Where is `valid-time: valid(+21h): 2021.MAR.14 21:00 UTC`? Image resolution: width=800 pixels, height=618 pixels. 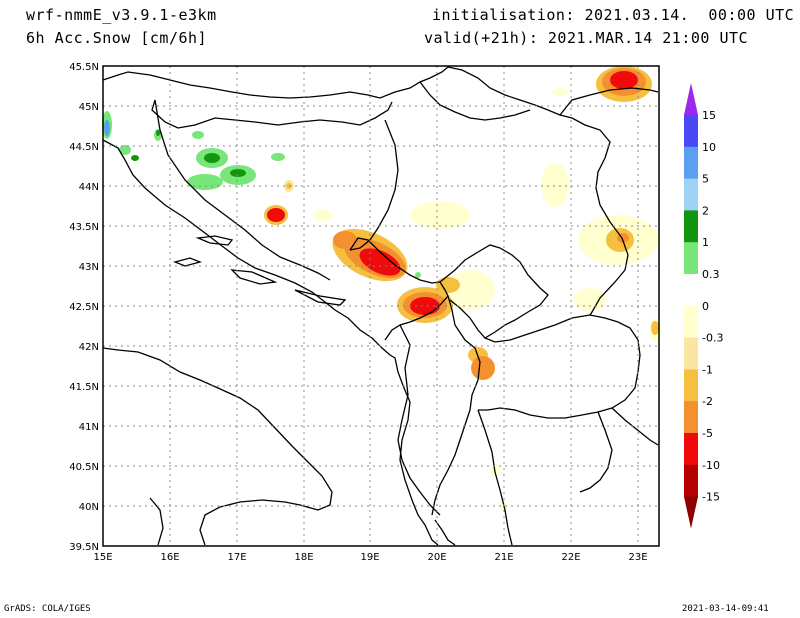
valid-time: valid(+21h): 2021.MAR.14 21:00 UTC is located at coordinates (586, 38).